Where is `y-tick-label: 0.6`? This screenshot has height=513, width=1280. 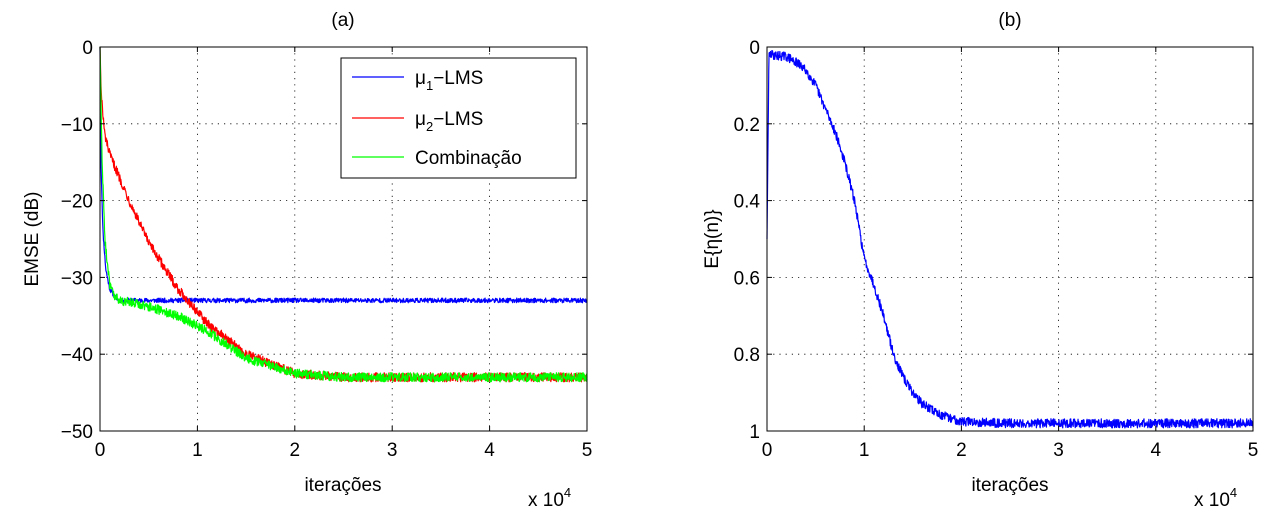 y-tick-label: 0.6 is located at coordinates (747, 278).